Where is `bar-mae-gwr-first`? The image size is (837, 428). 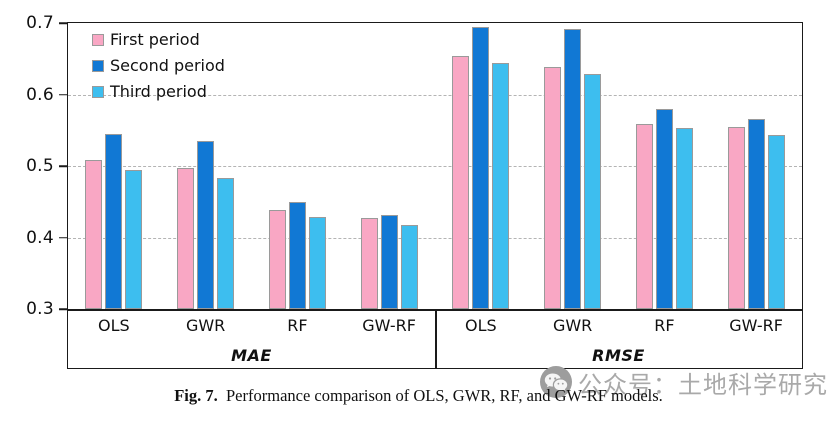 bar-mae-gwr-first is located at coordinates (186, 238).